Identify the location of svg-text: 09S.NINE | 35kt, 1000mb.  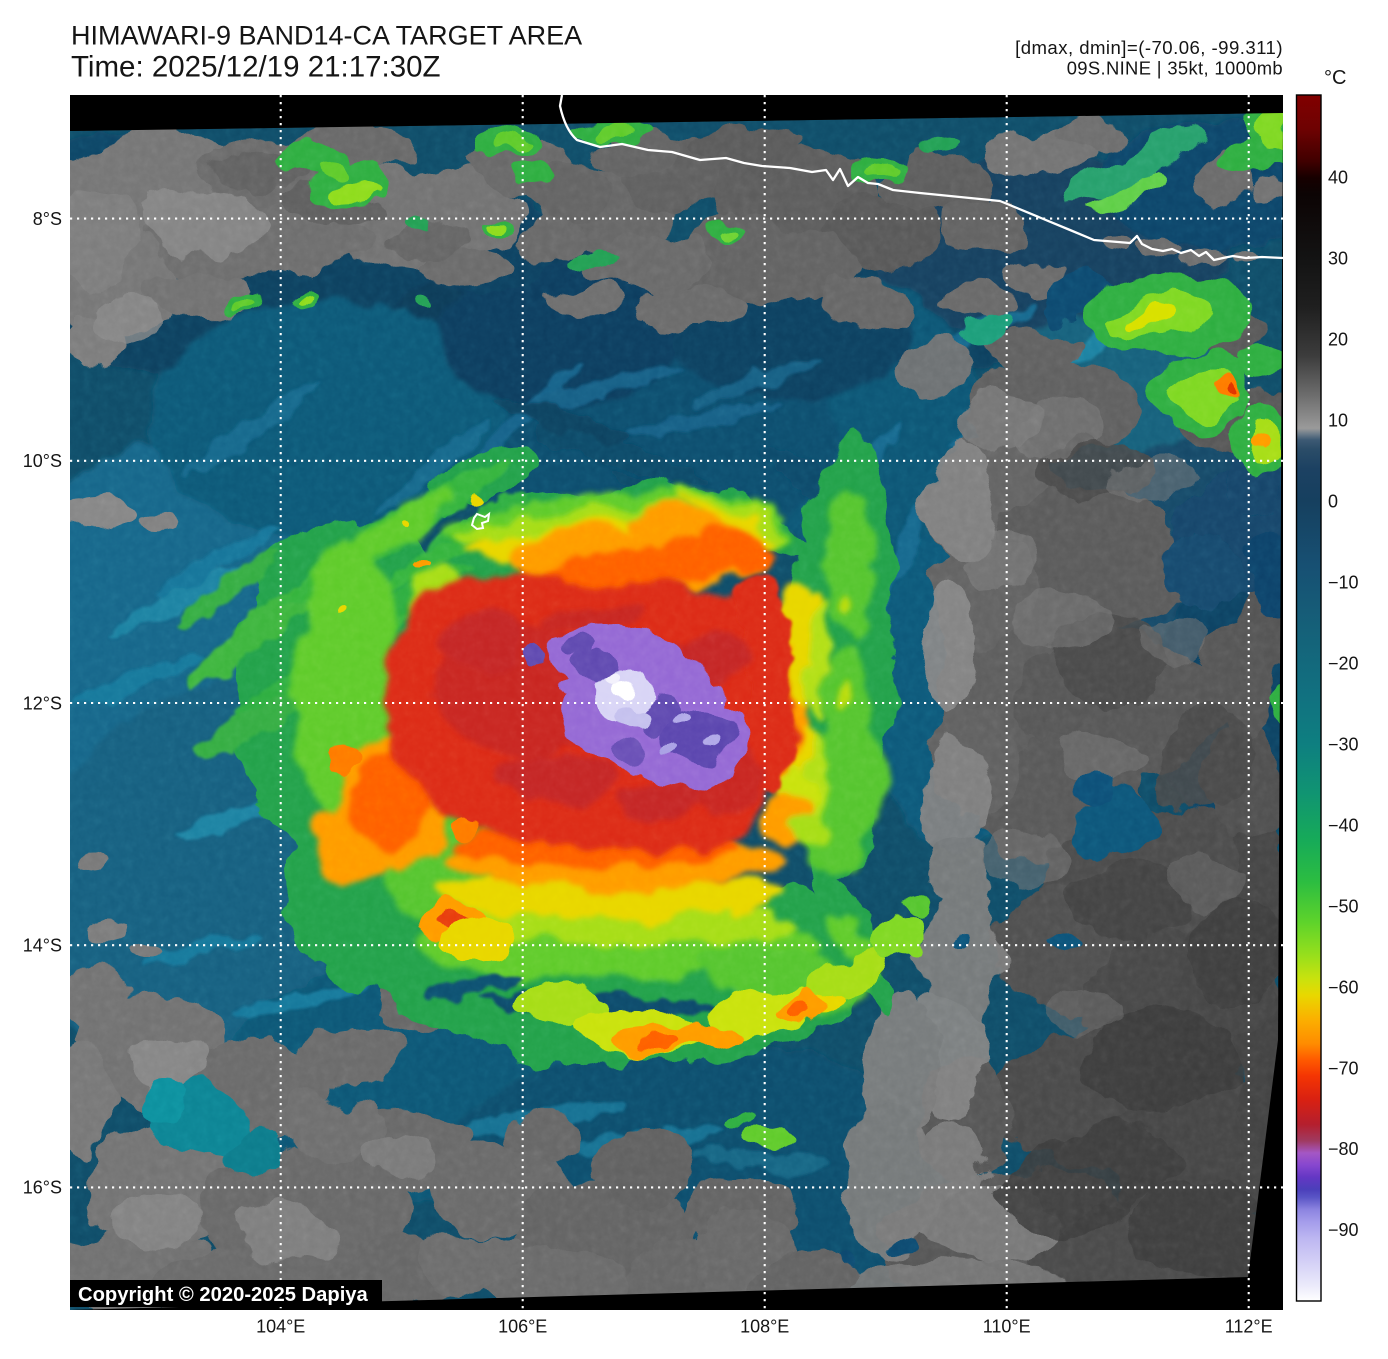
(1175, 68).